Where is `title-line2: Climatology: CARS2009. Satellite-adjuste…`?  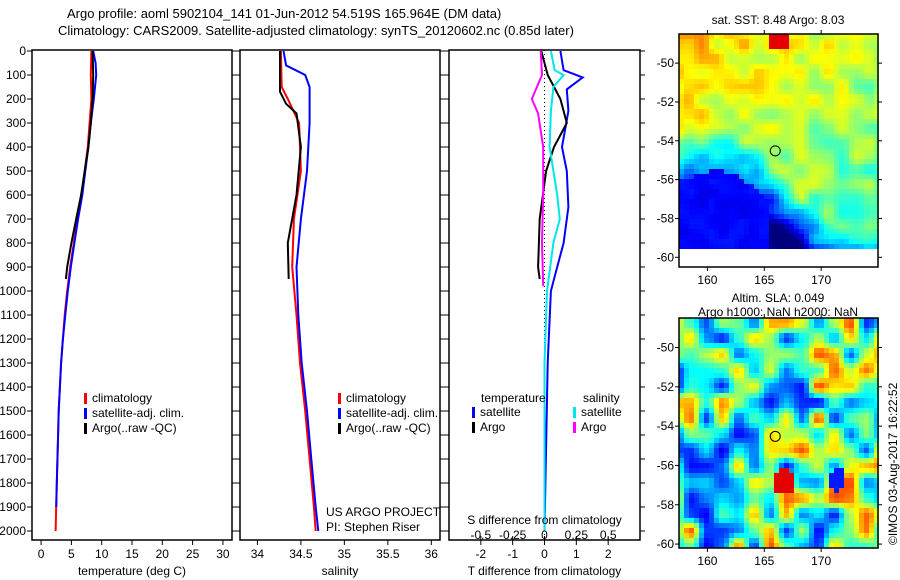 title-line2: Climatology: CARS2009. Satellite-adjuste… is located at coordinates (316, 30).